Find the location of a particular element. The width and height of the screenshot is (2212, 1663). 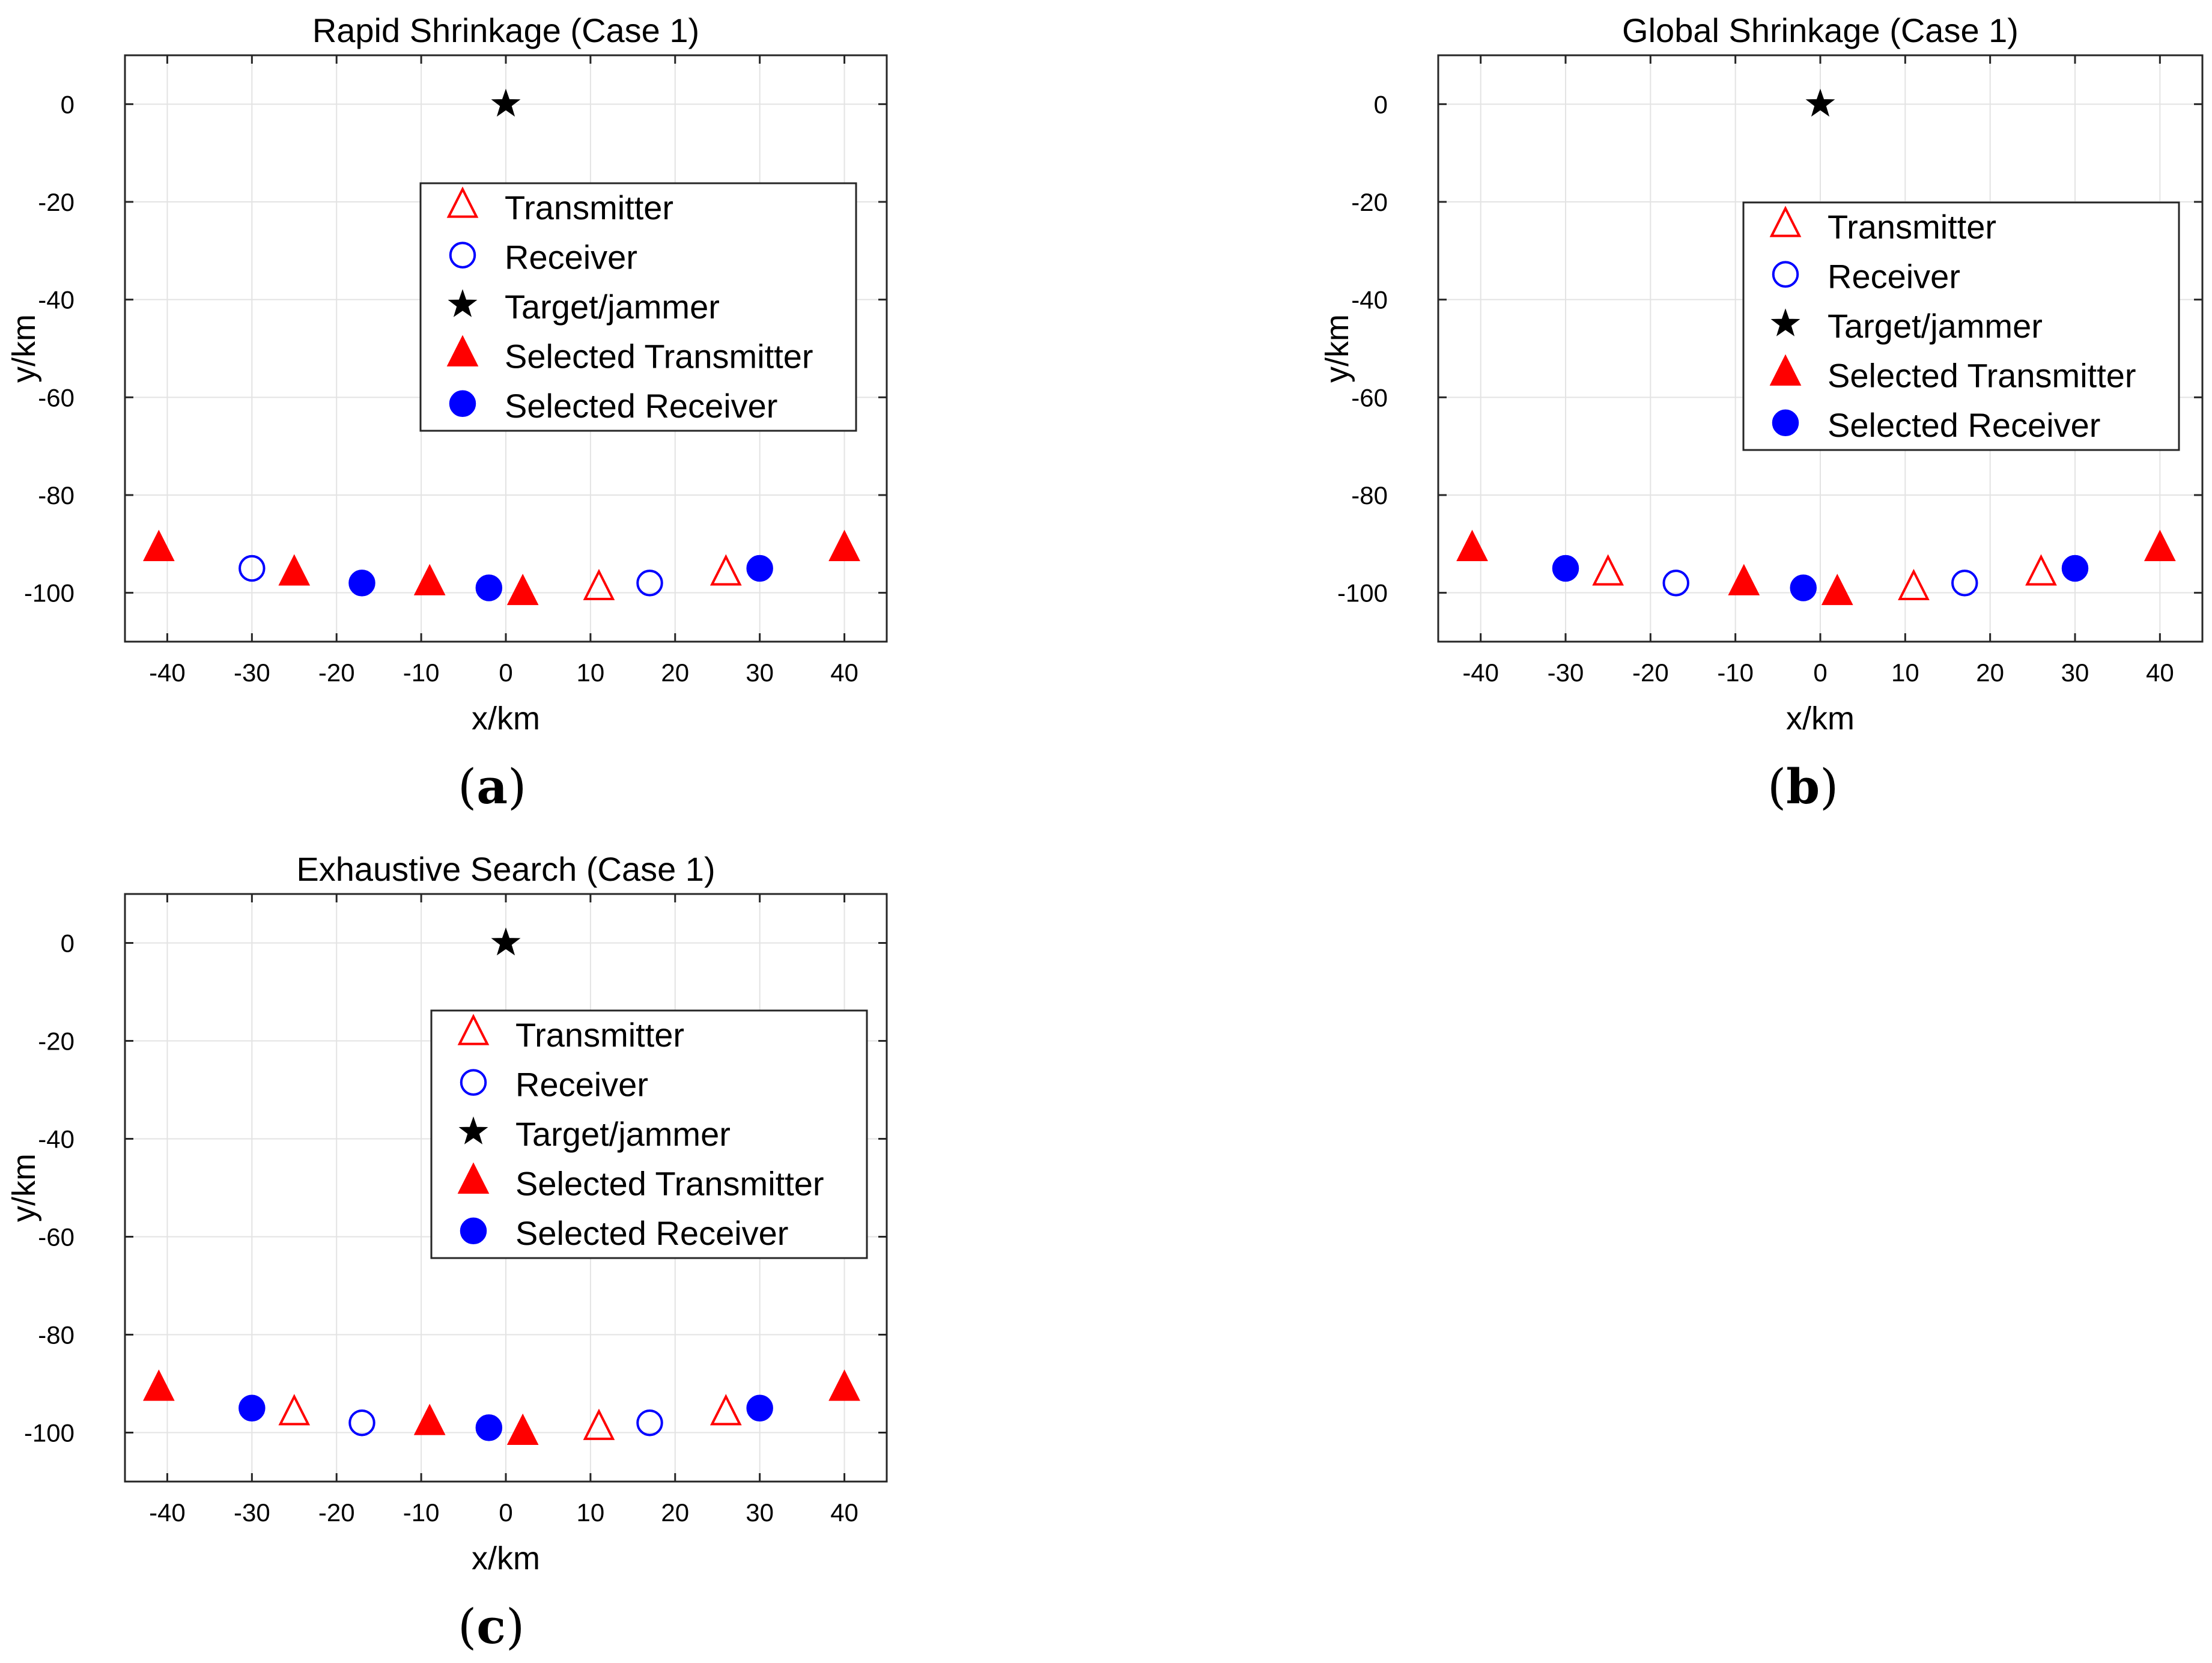

chart-title: Rapid Shrinkage (Case 1) is located at coordinates (506, 30).